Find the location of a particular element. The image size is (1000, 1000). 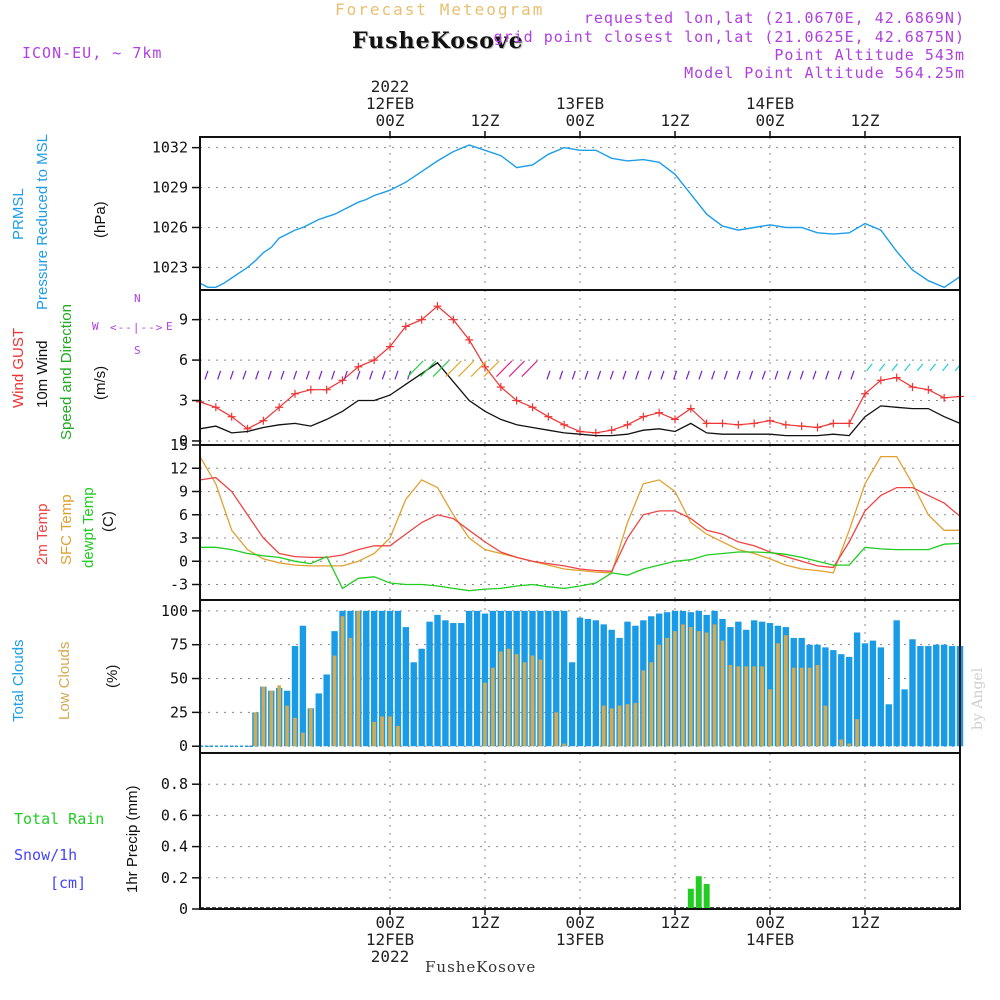

y-tick-label: 3 is located at coordinates (183, 538).